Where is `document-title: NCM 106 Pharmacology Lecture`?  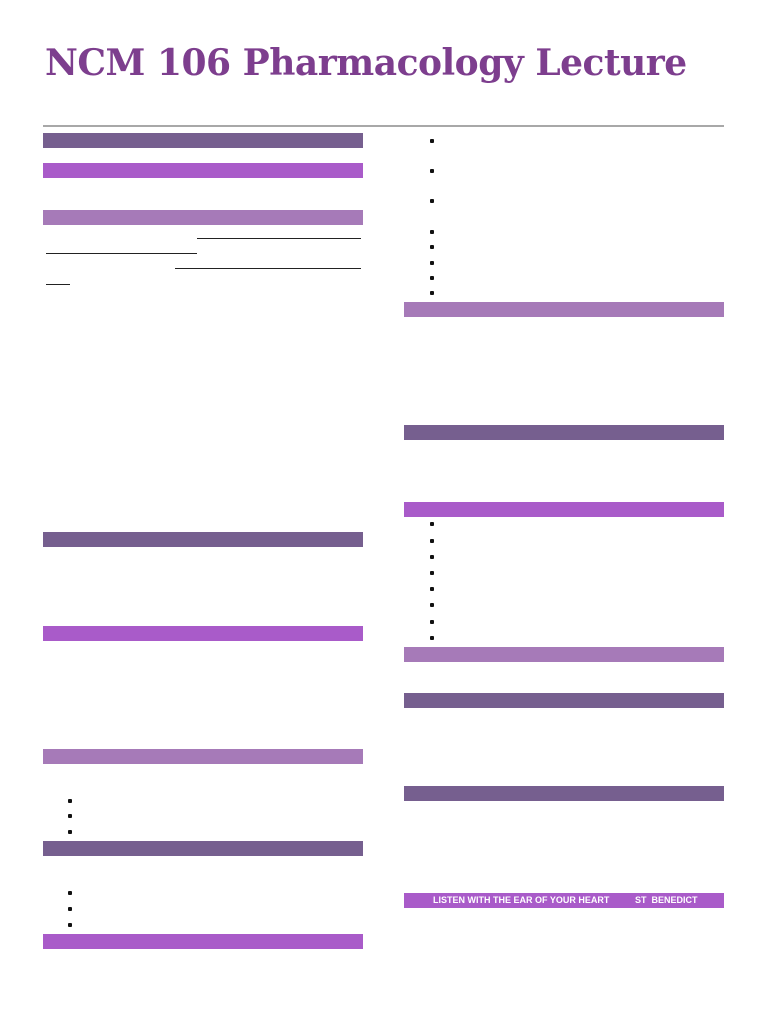
document-title: NCM 106 Pharmacology Lecture is located at coordinates (366, 63).